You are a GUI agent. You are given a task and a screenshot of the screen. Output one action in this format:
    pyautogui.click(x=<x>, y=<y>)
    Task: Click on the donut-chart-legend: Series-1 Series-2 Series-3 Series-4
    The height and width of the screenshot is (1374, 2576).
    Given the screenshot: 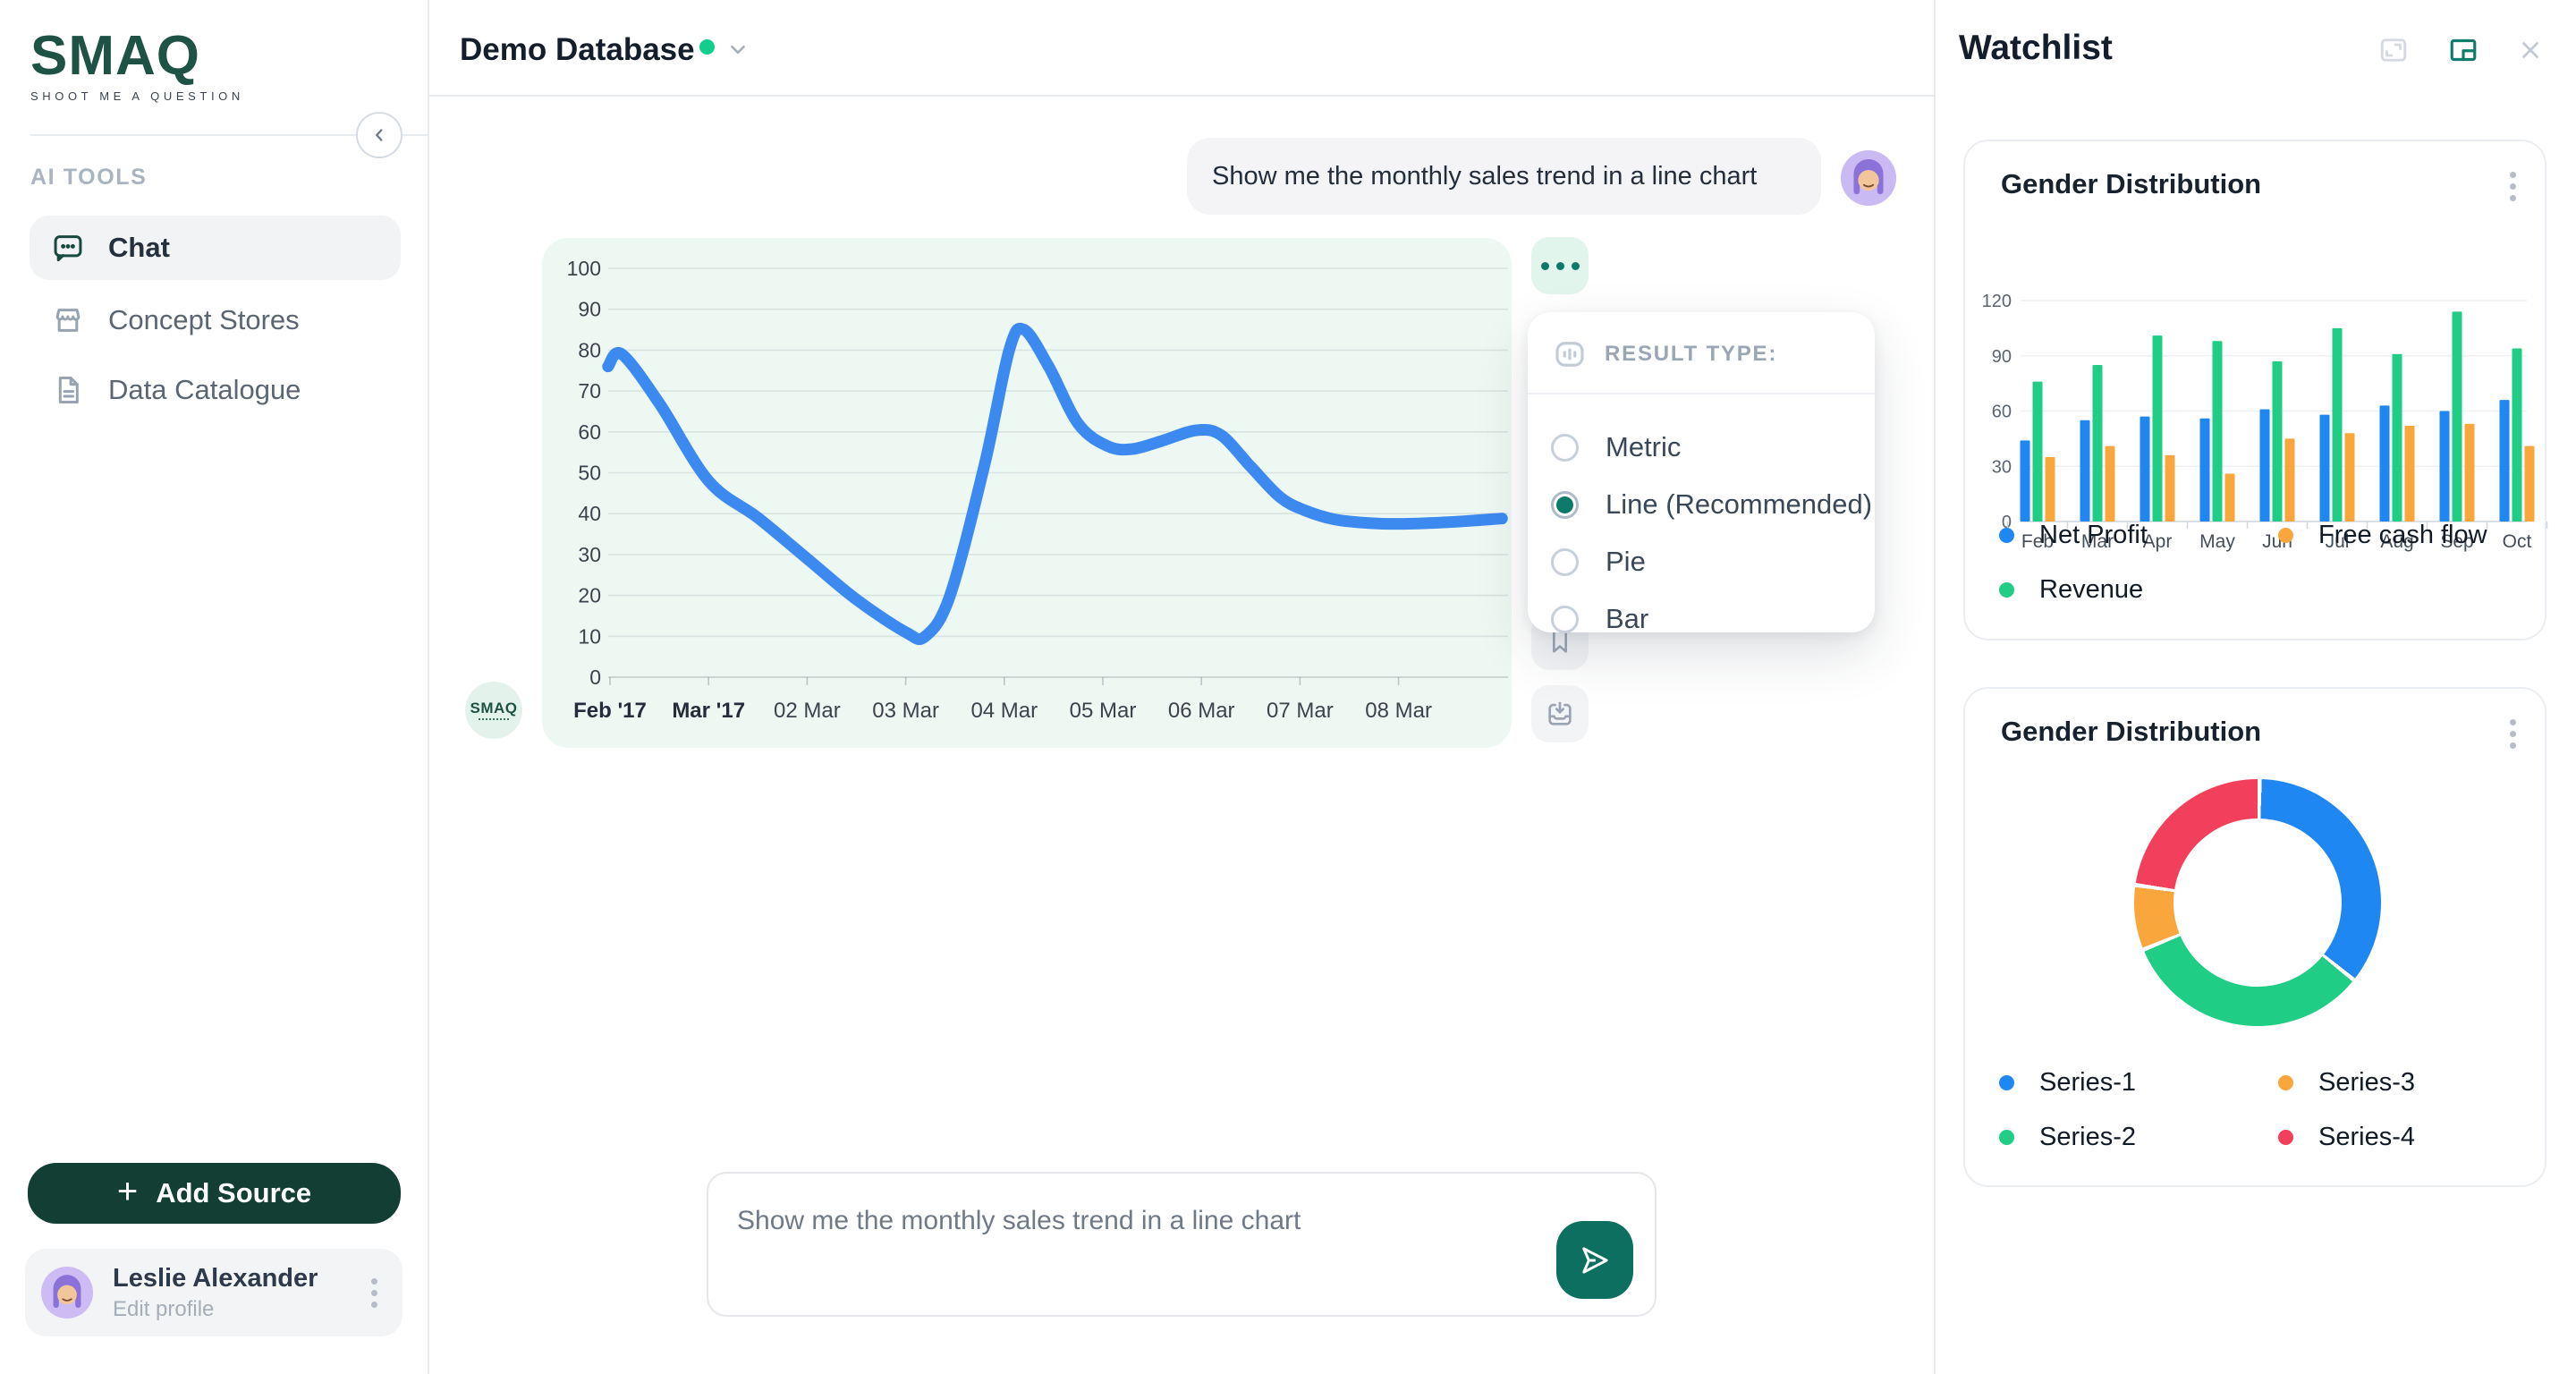 What is the action you would take?
    pyautogui.click(x=2258, y=1110)
    